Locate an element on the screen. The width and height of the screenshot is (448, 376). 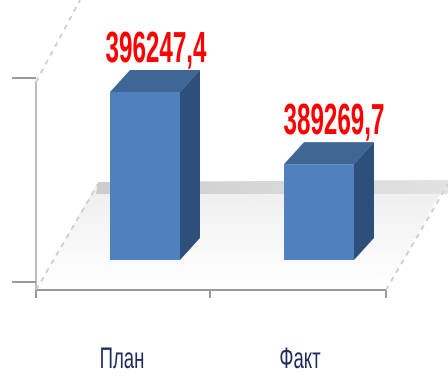
floor-left-edge is located at coordinates (67, 237).